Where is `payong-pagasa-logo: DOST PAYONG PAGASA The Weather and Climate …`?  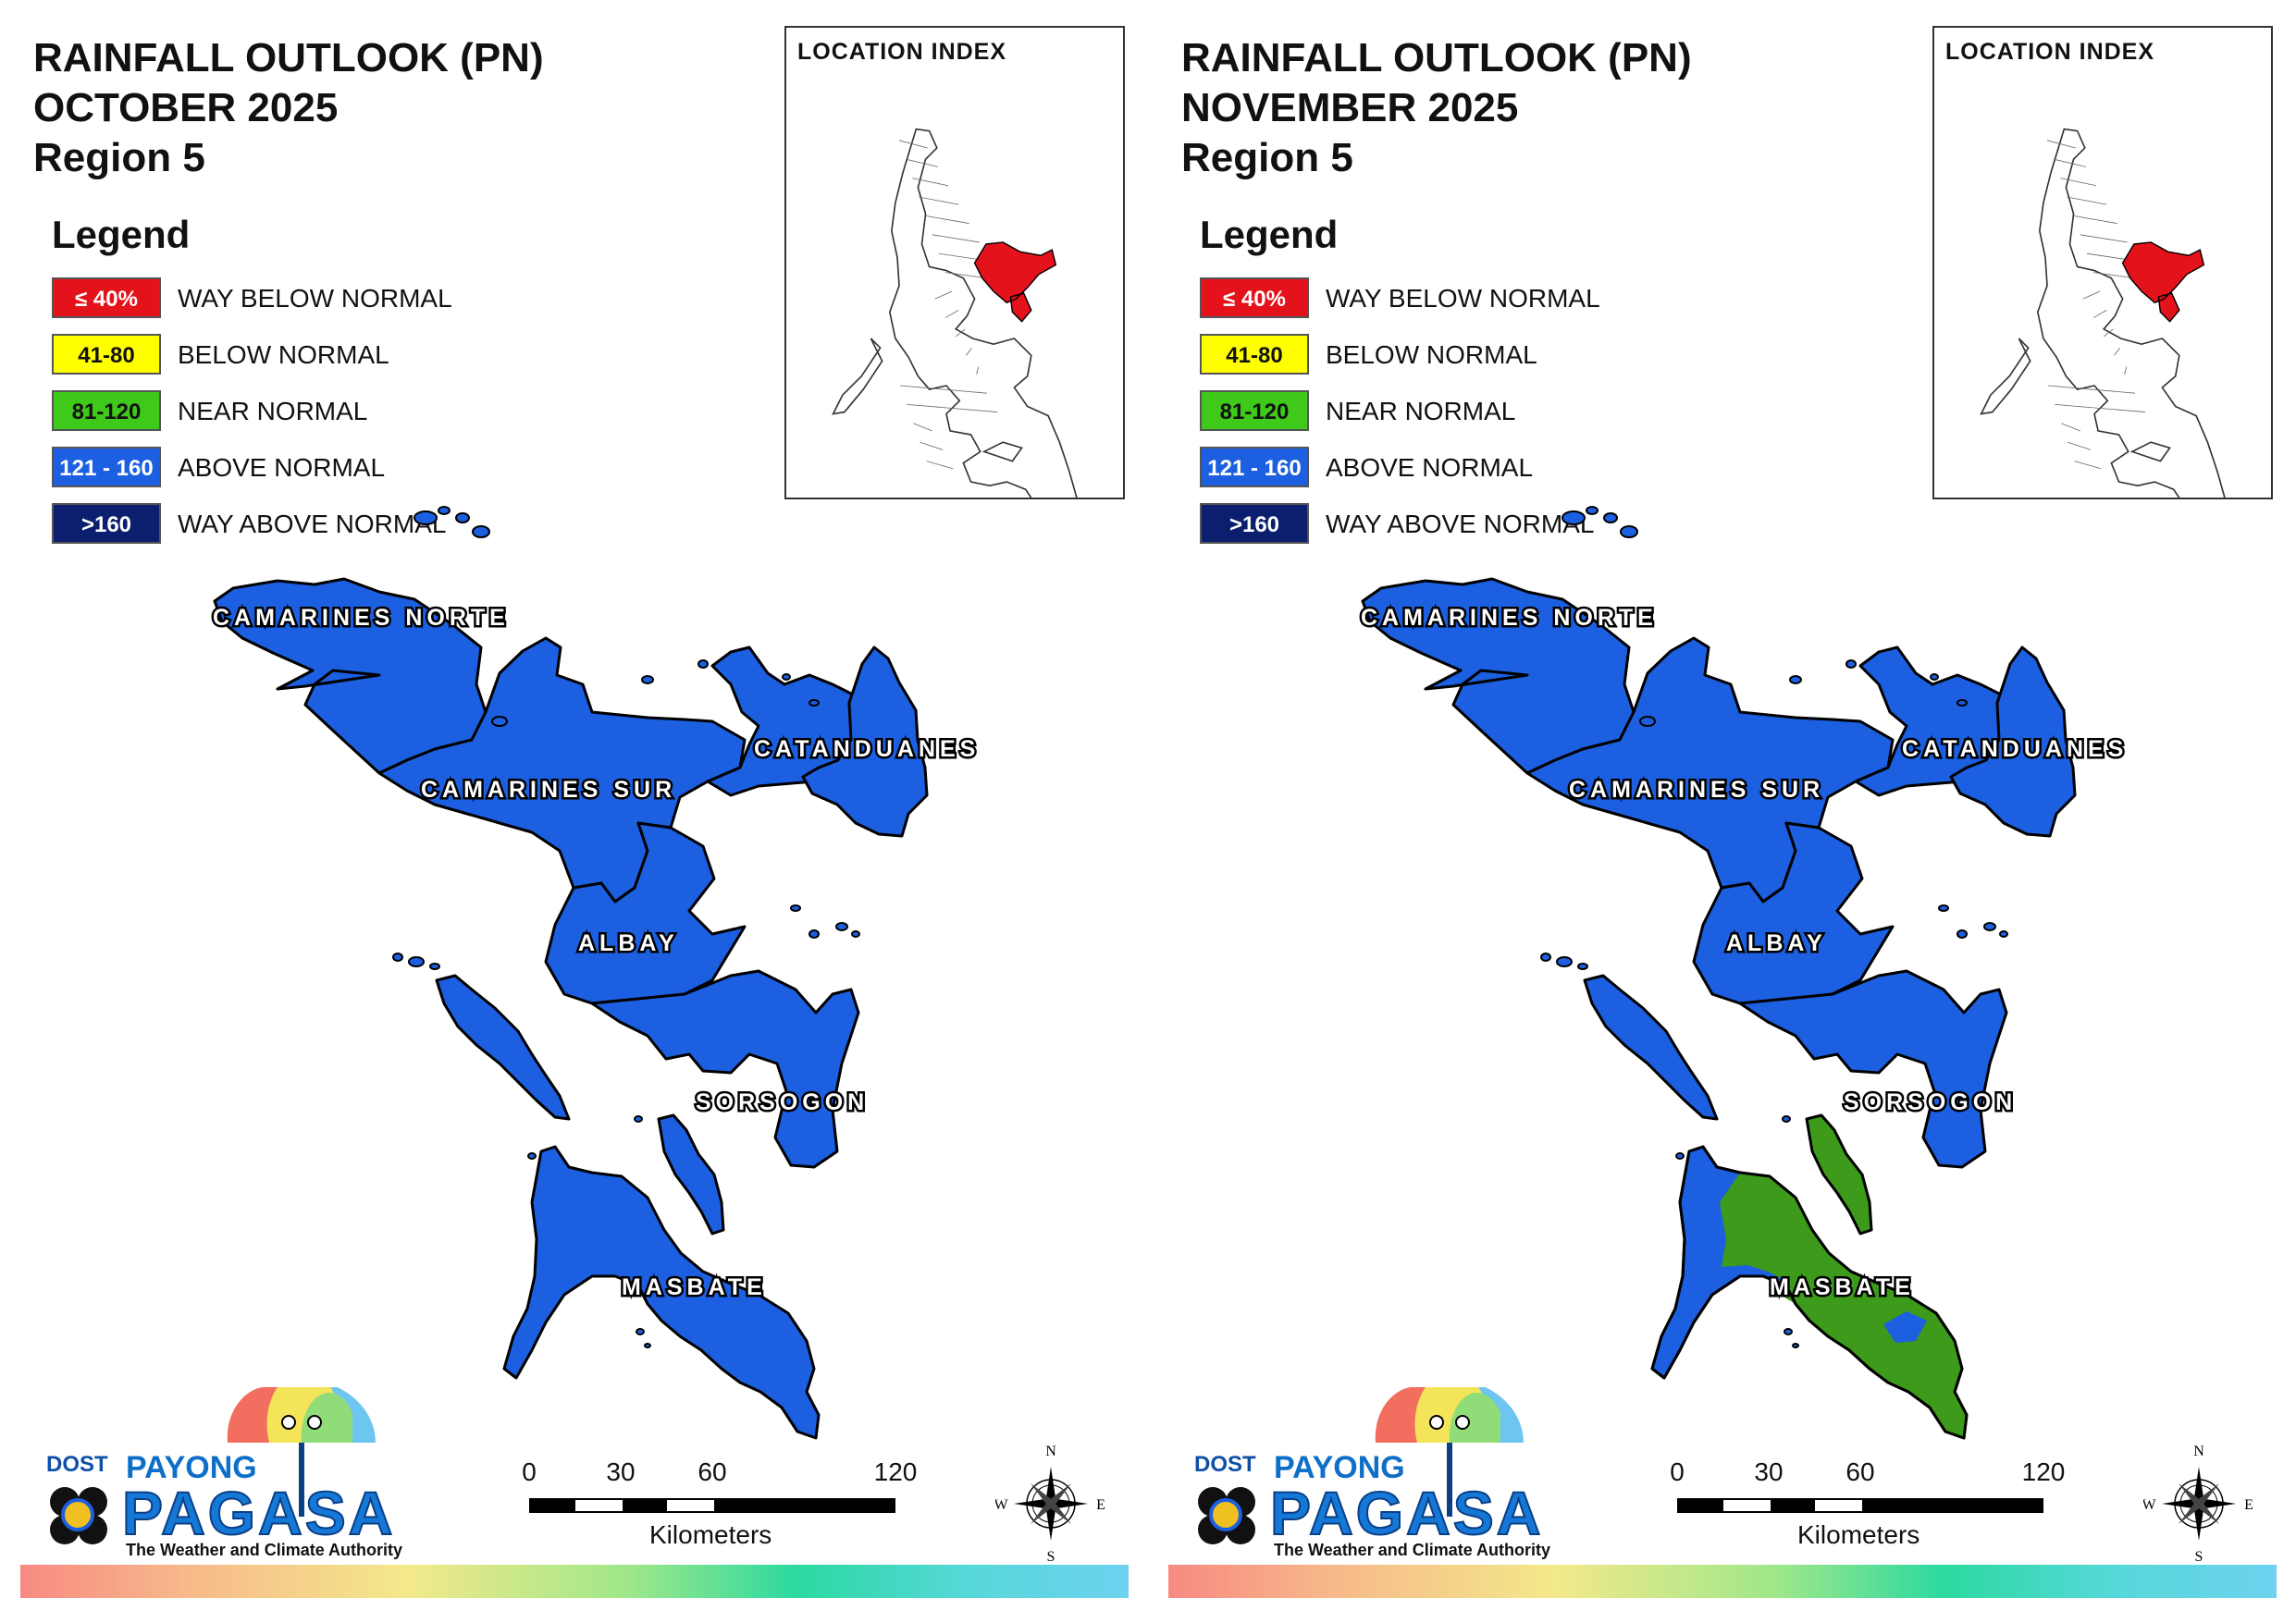 payong-pagasa-logo: DOST PAYONG PAGASA The Weather and Climate … is located at coordinates (1366, 1475).